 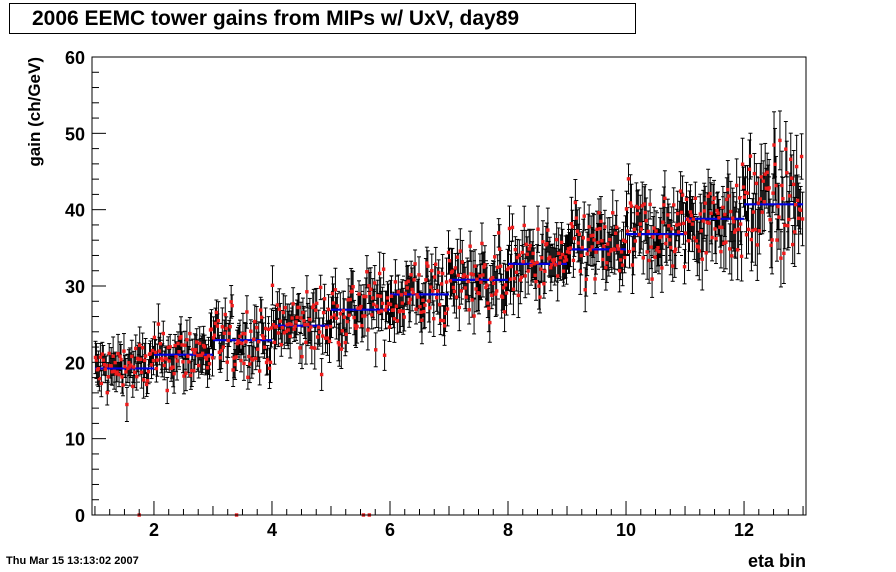 What do you see at coordinates (626, 530) in the screenshot?
I see `x-tick-label: 10` at bounding box center [626, 530].